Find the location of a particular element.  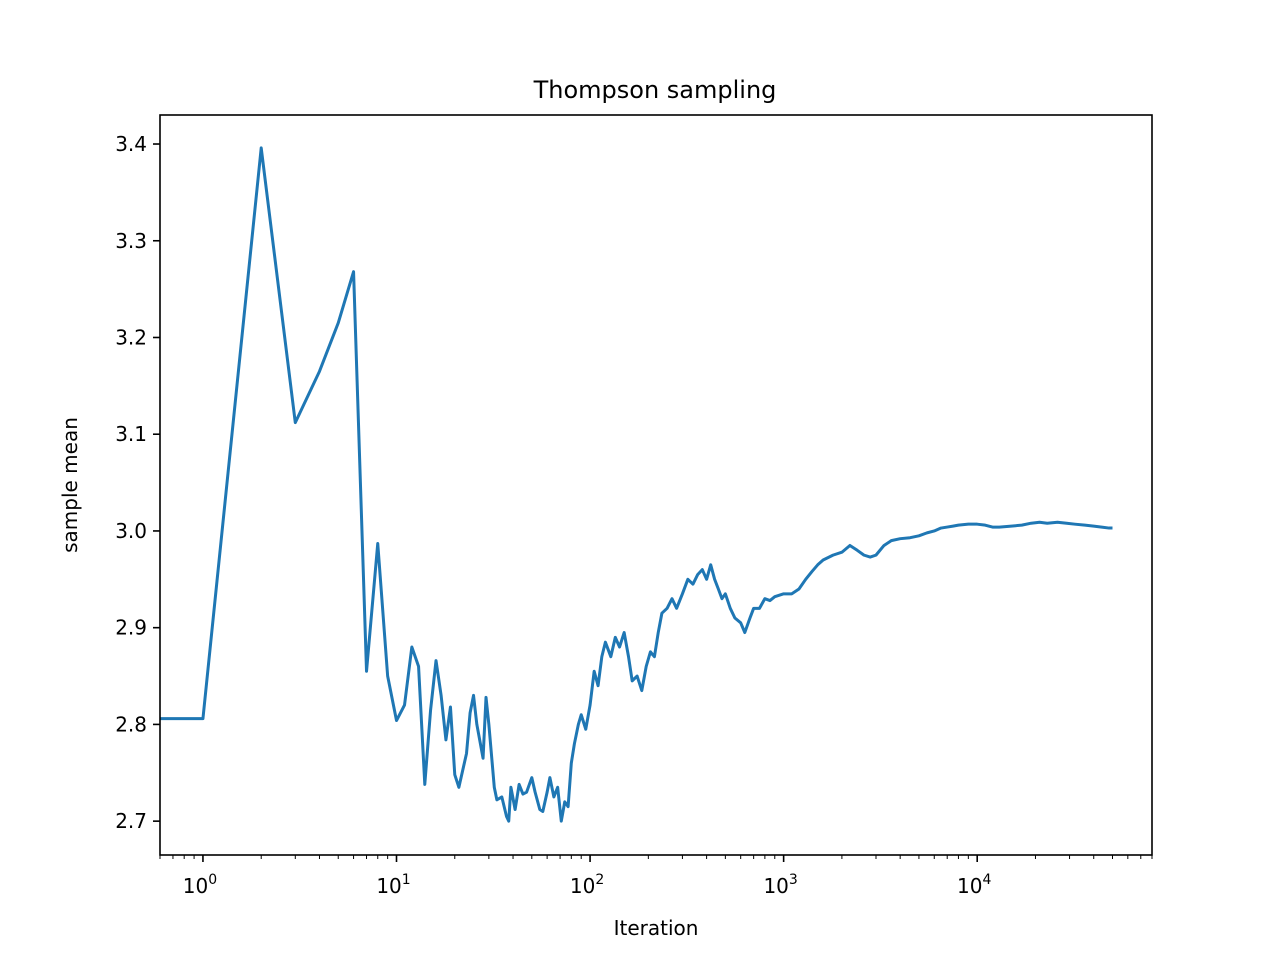

chart-title: Thompson sampling is located at coordinates (655, 90).